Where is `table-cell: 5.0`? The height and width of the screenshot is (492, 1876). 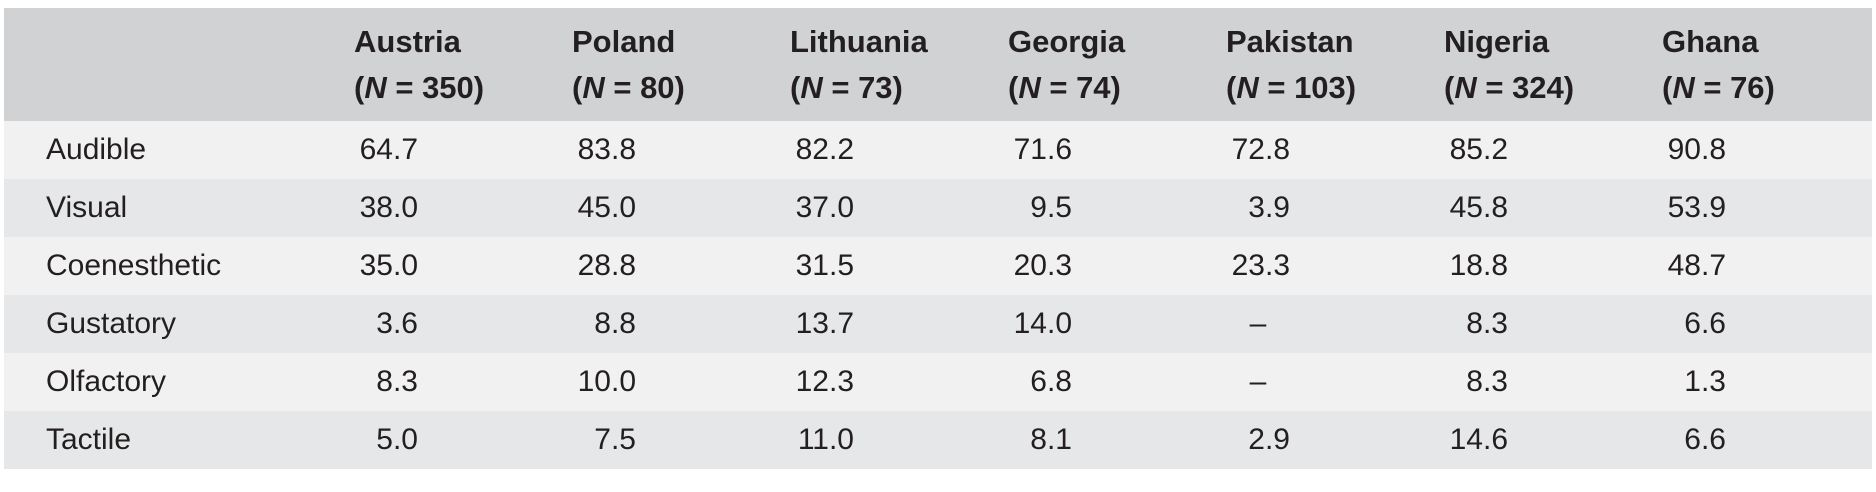
table-cell: 5.0 is located at coordinates (455, 440).